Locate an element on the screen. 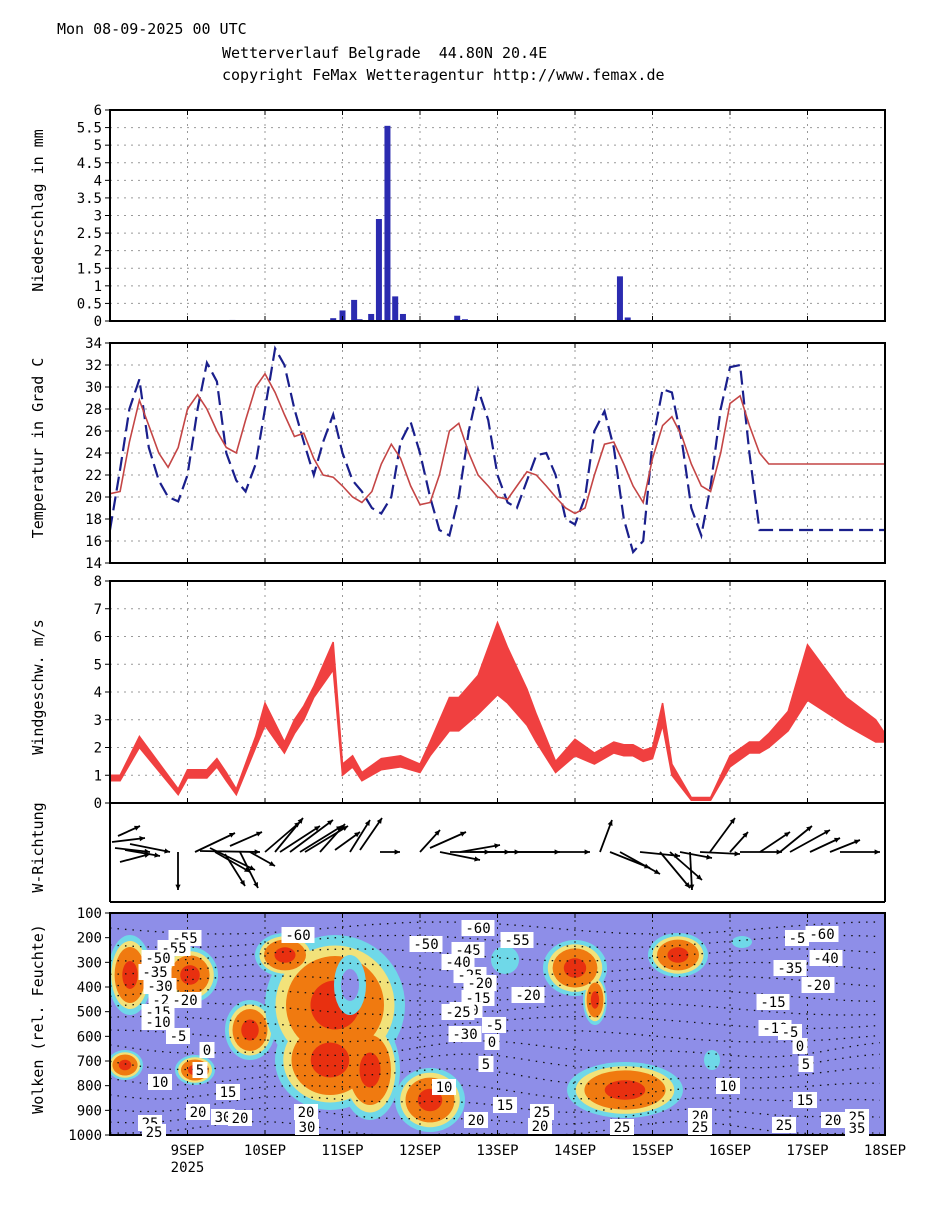 This screenshot has height=1216, width=940. temp-tick-label: 30 is located at coordinates (93, 388).